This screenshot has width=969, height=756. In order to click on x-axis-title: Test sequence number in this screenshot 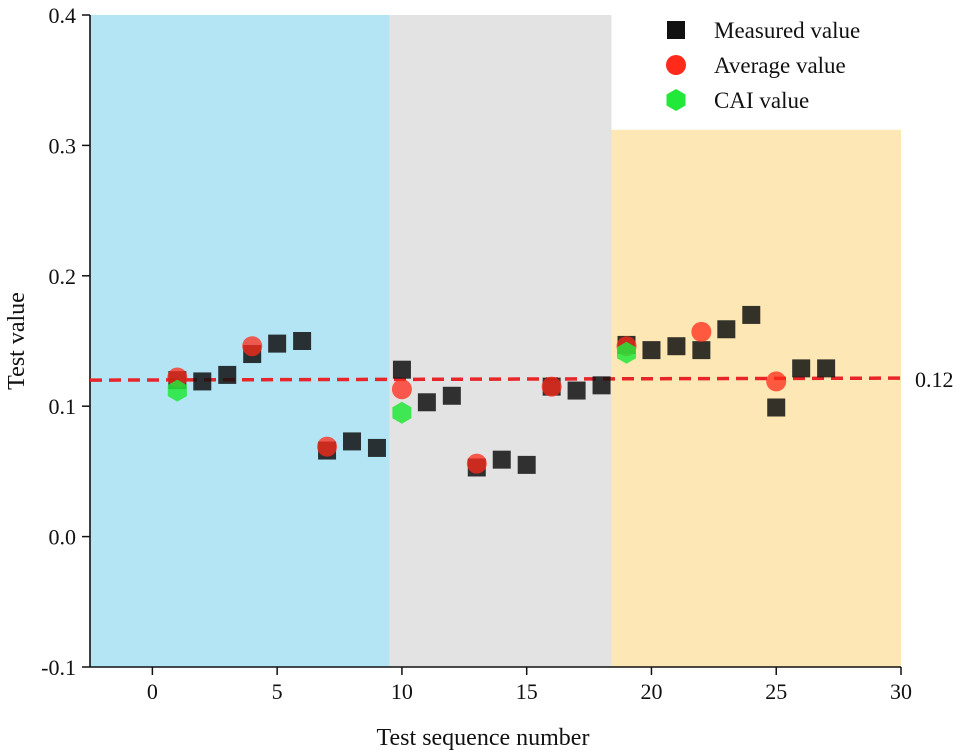, I will do `click(483, 738)`.